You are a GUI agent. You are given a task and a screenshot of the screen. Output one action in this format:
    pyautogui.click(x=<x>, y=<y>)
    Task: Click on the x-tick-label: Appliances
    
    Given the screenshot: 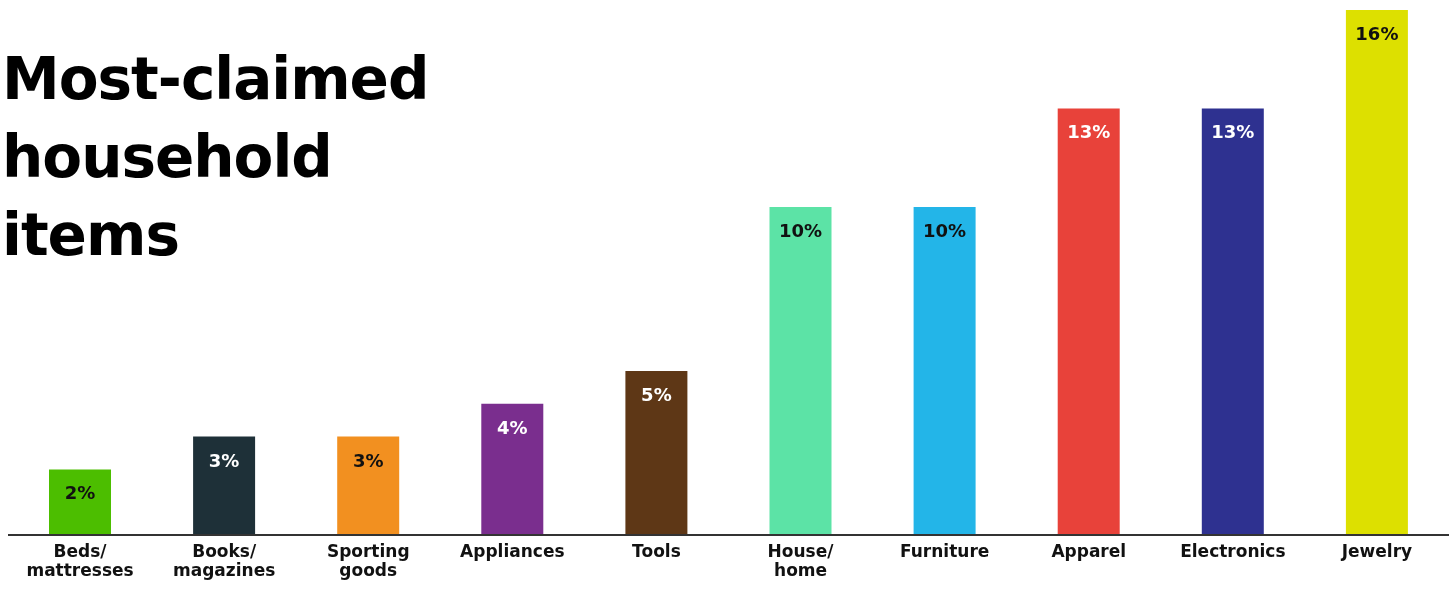 What is the action you would take?
    pyautogui.click(x=512, y=551)
    